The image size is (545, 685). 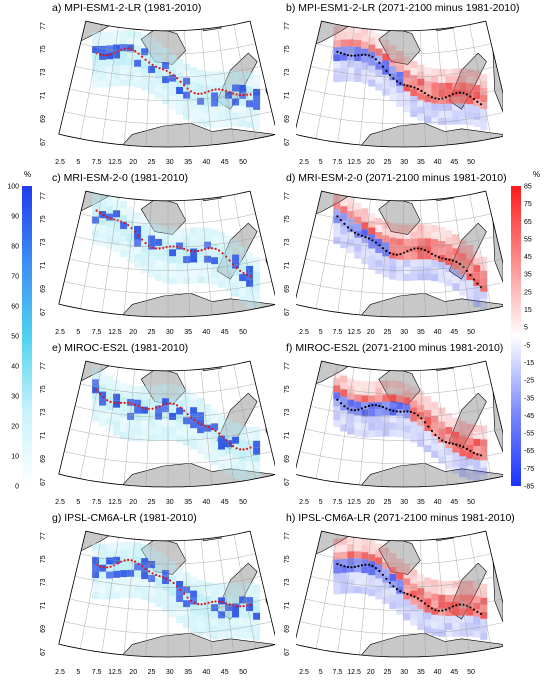 I want to click on lon-tick-label: 7.5, so click(x=97, y=672).